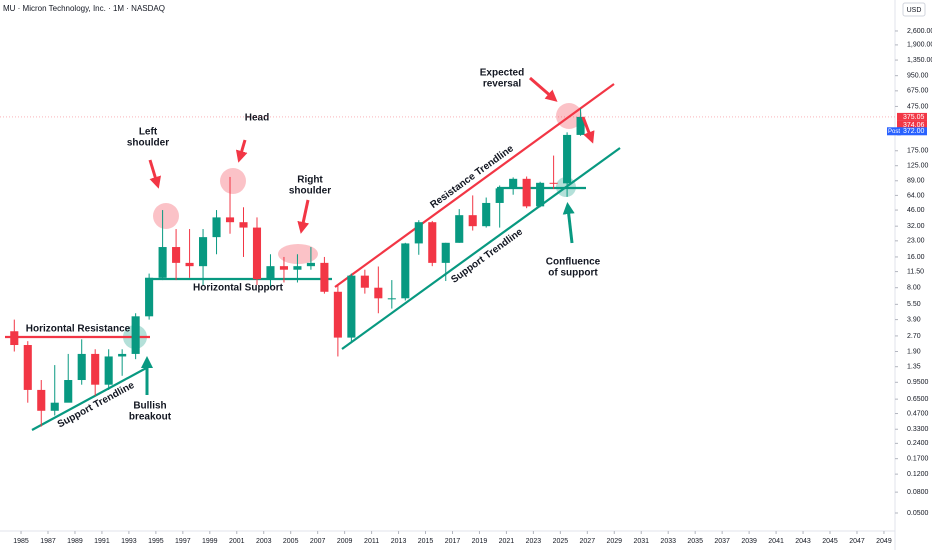 The width and height of the screenshot is (932, 550). What do you see at coordinates (507, 541) in the screenshot?
I see `x-tick-label: 2021` at bounding box center [507, 541].